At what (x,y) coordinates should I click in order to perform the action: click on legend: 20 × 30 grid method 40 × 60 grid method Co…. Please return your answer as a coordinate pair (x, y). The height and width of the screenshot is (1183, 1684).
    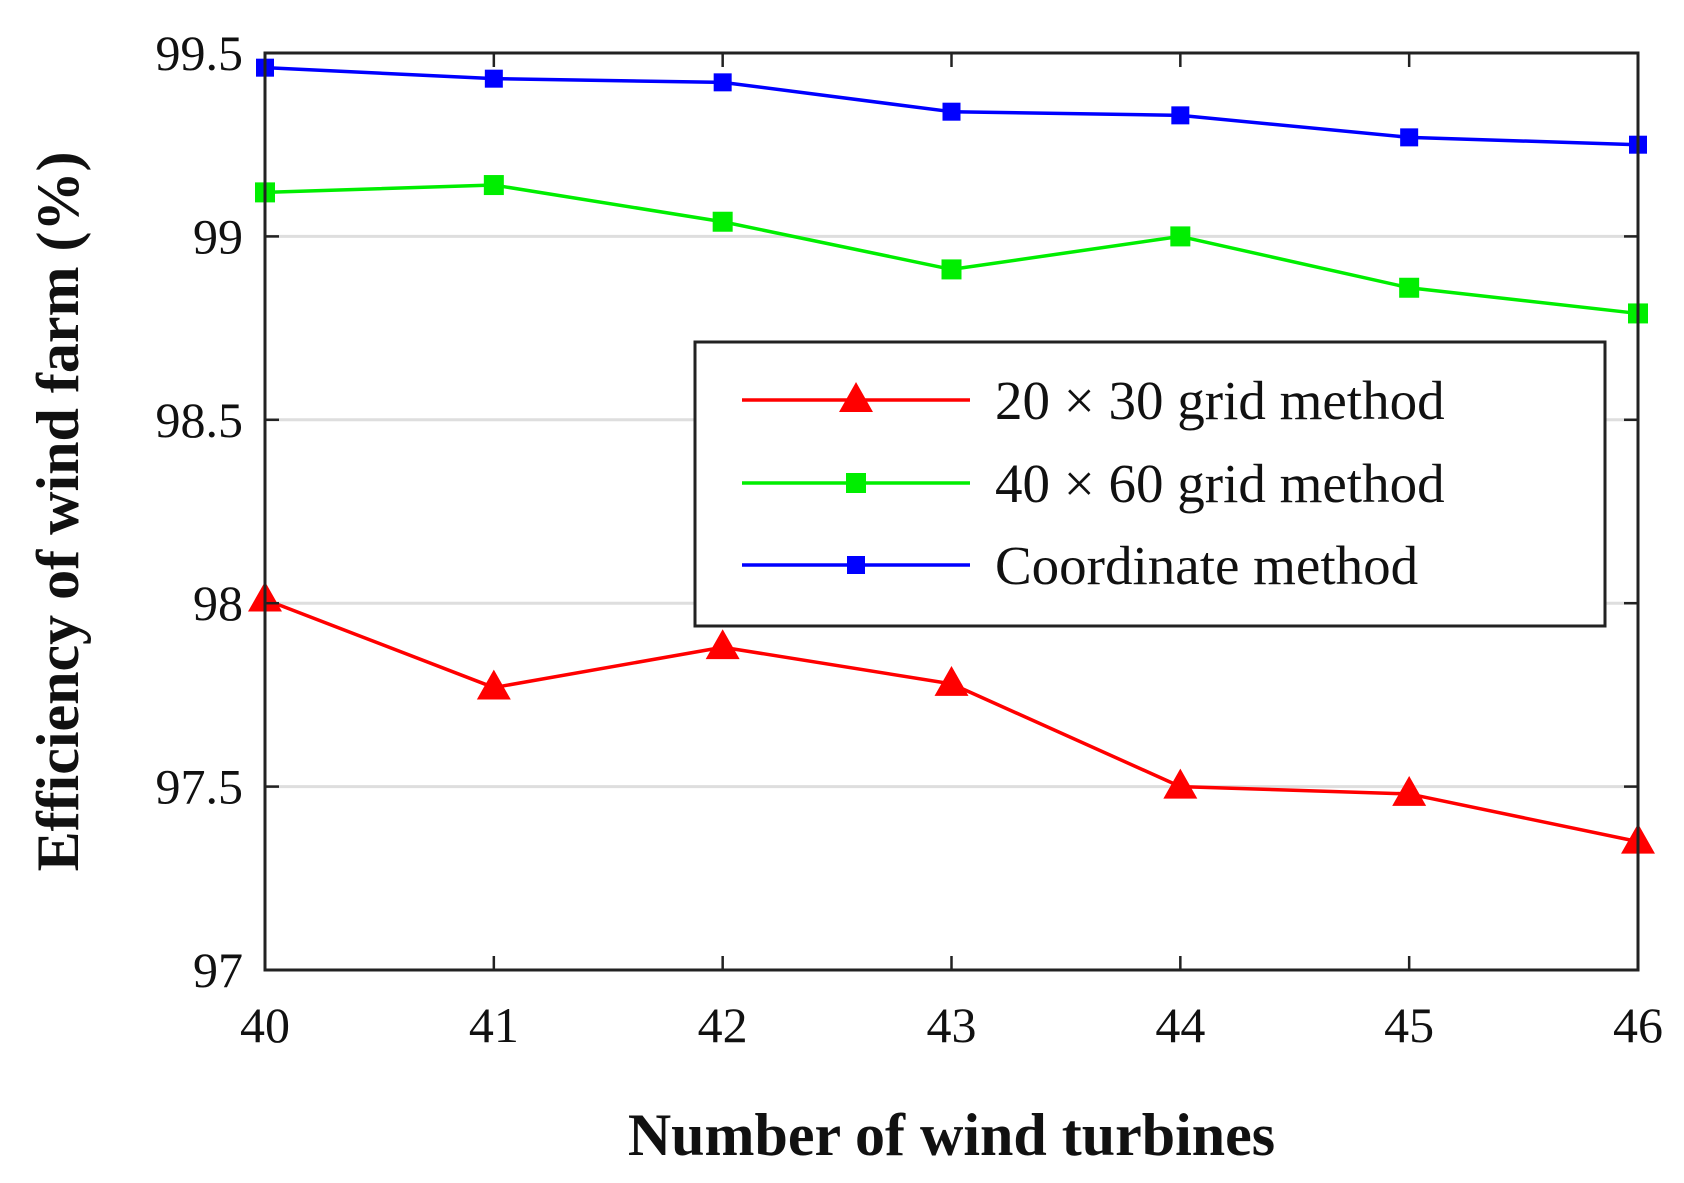
    Looking at the image, I should click on (1150, 484).